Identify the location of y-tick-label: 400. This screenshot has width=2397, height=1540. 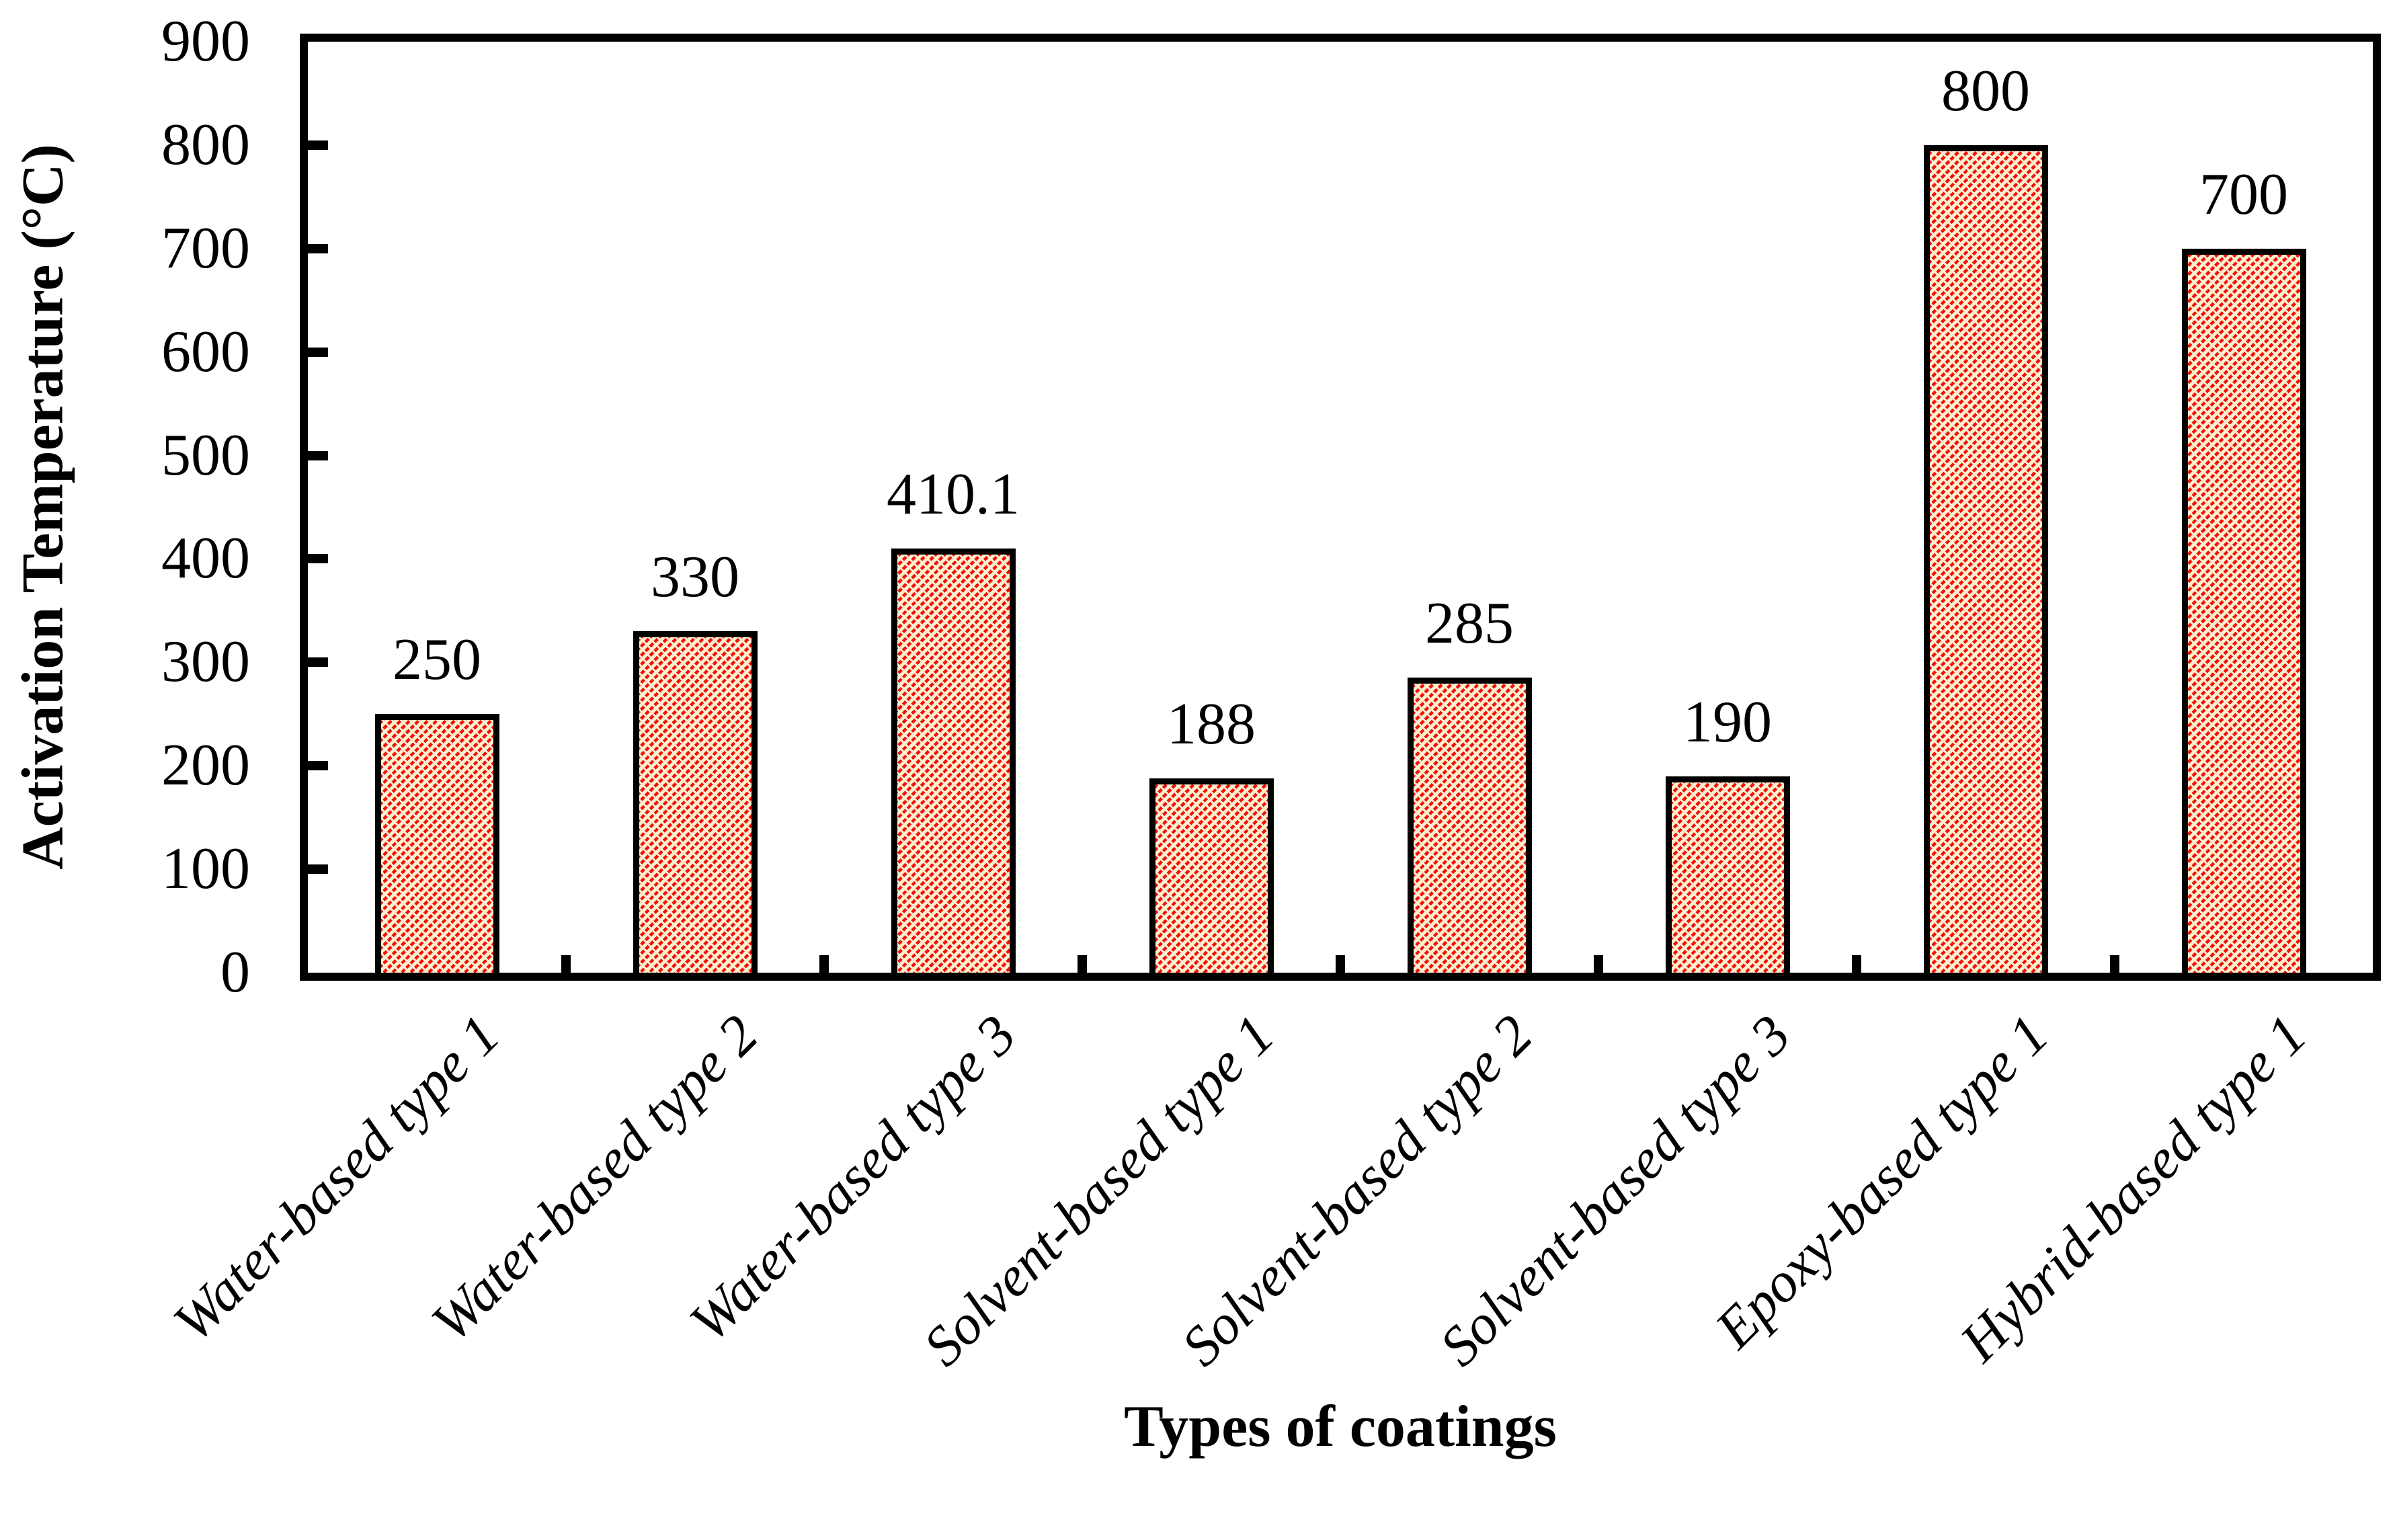
(205, 559).